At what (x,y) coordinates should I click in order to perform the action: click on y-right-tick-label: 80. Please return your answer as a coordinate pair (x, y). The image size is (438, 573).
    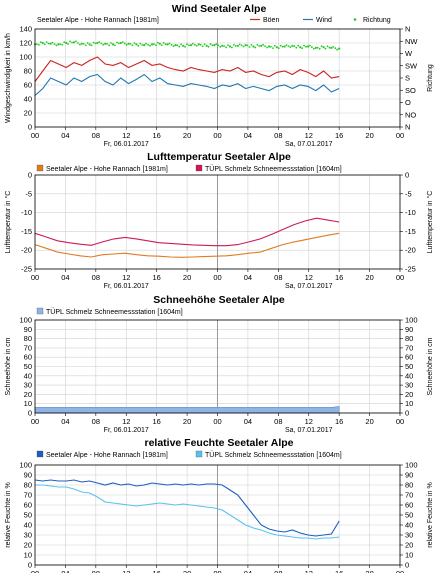
    Looking at the image, I should click on (409, 338).